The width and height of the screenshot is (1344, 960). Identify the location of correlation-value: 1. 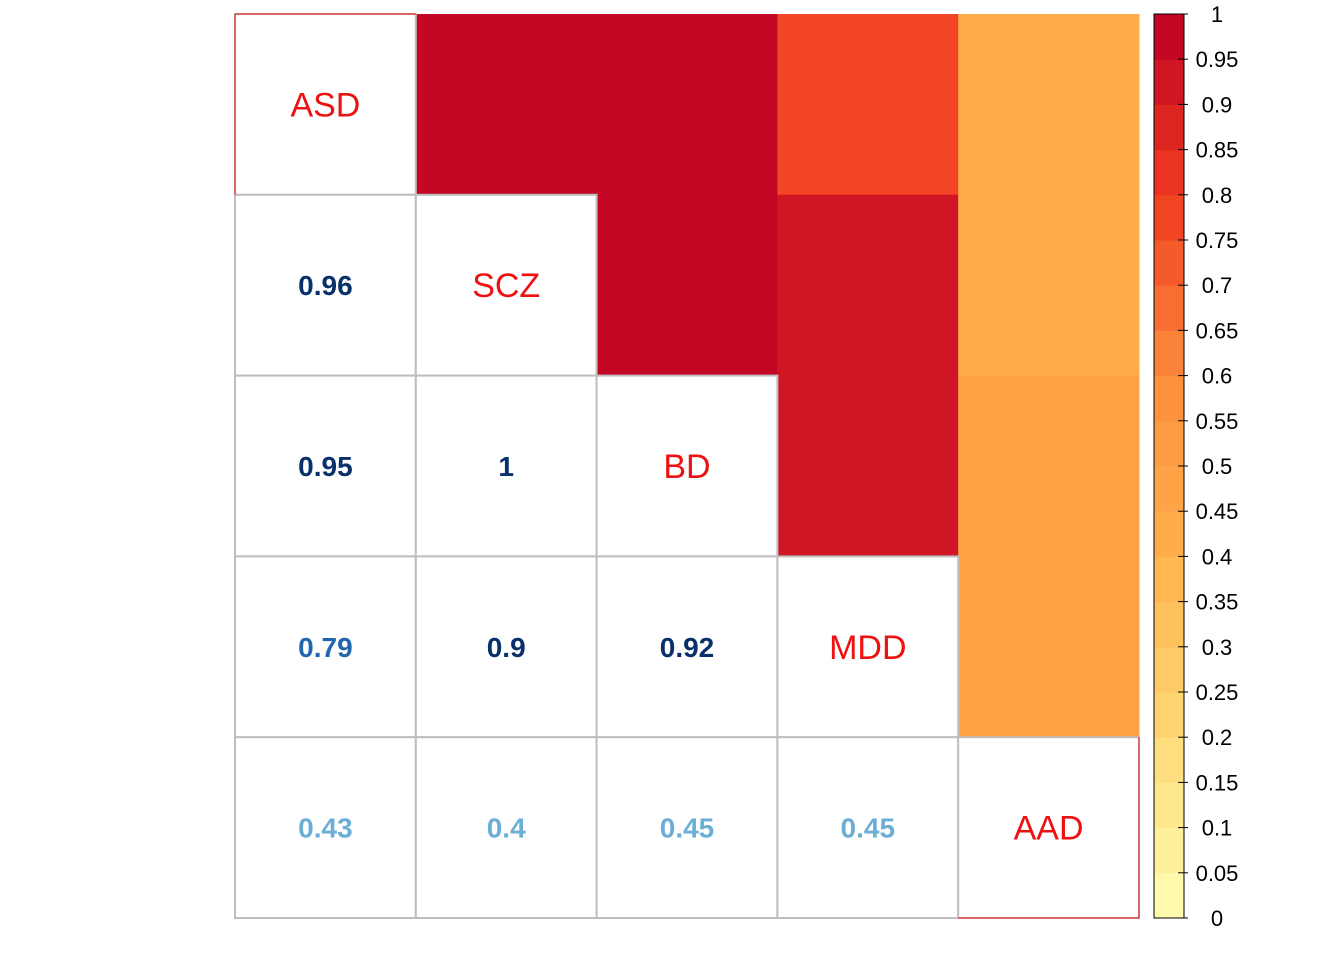
(506, 466).